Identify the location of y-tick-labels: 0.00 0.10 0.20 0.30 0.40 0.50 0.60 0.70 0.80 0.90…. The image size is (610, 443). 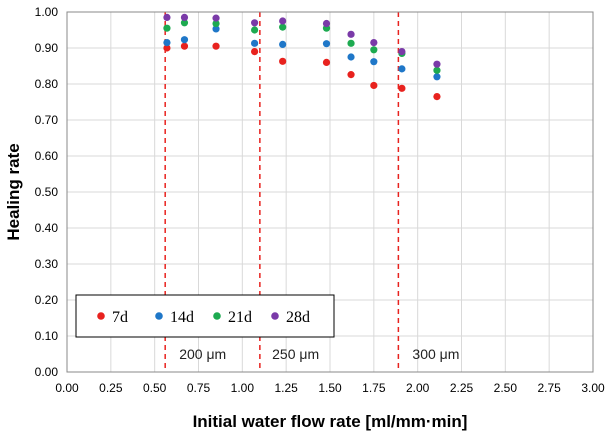
(47, 192).